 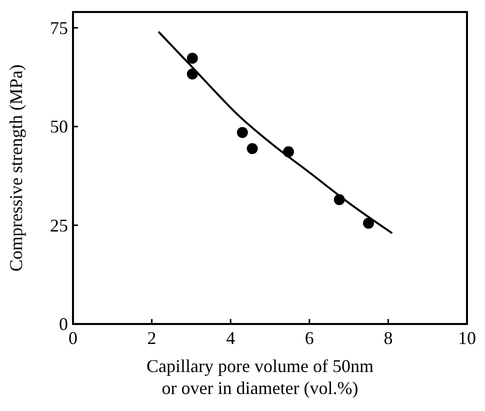 I want to click on x-tick-label: 10, so click(x=467, y=338).